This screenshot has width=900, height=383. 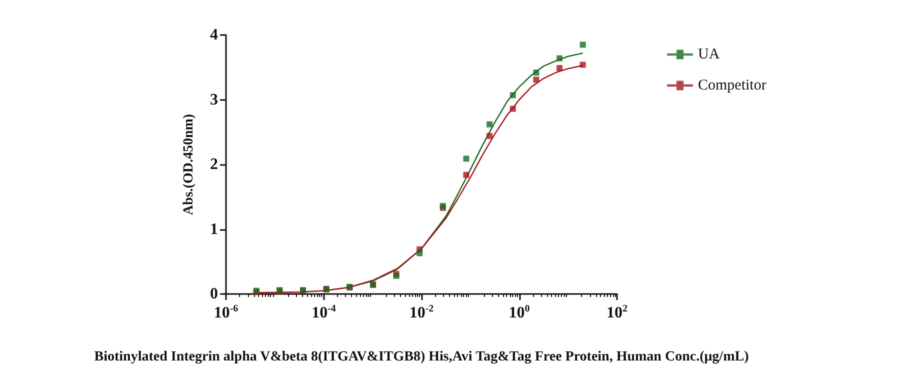 I want to click on y-tick-label: 2, so click(x=214, y=164).